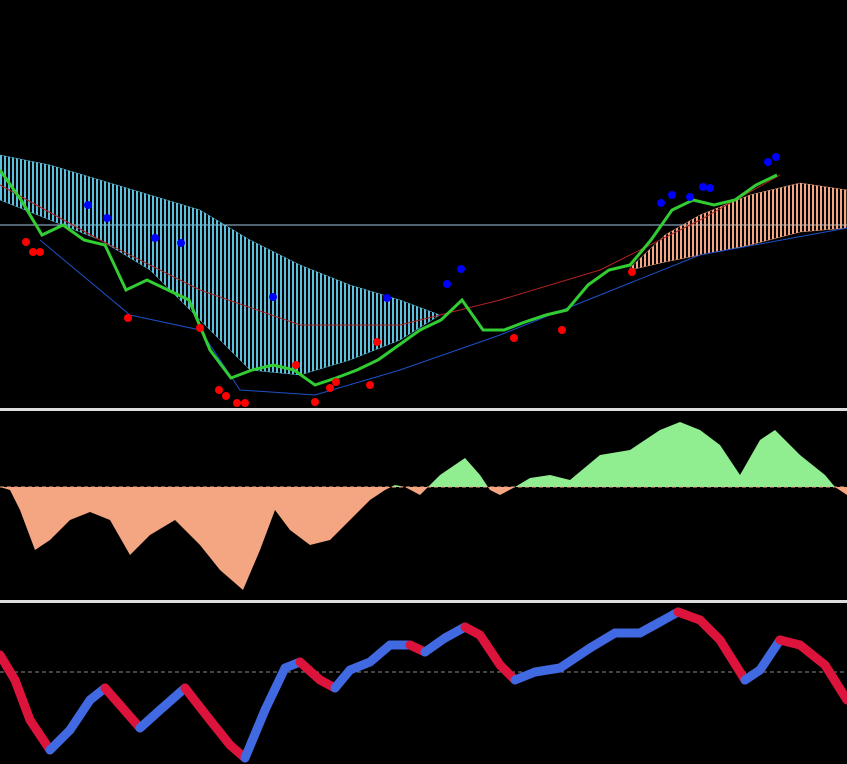  Describe the element at coordinates (423, 454) in the screenshot. I see `positive-area` at that location.